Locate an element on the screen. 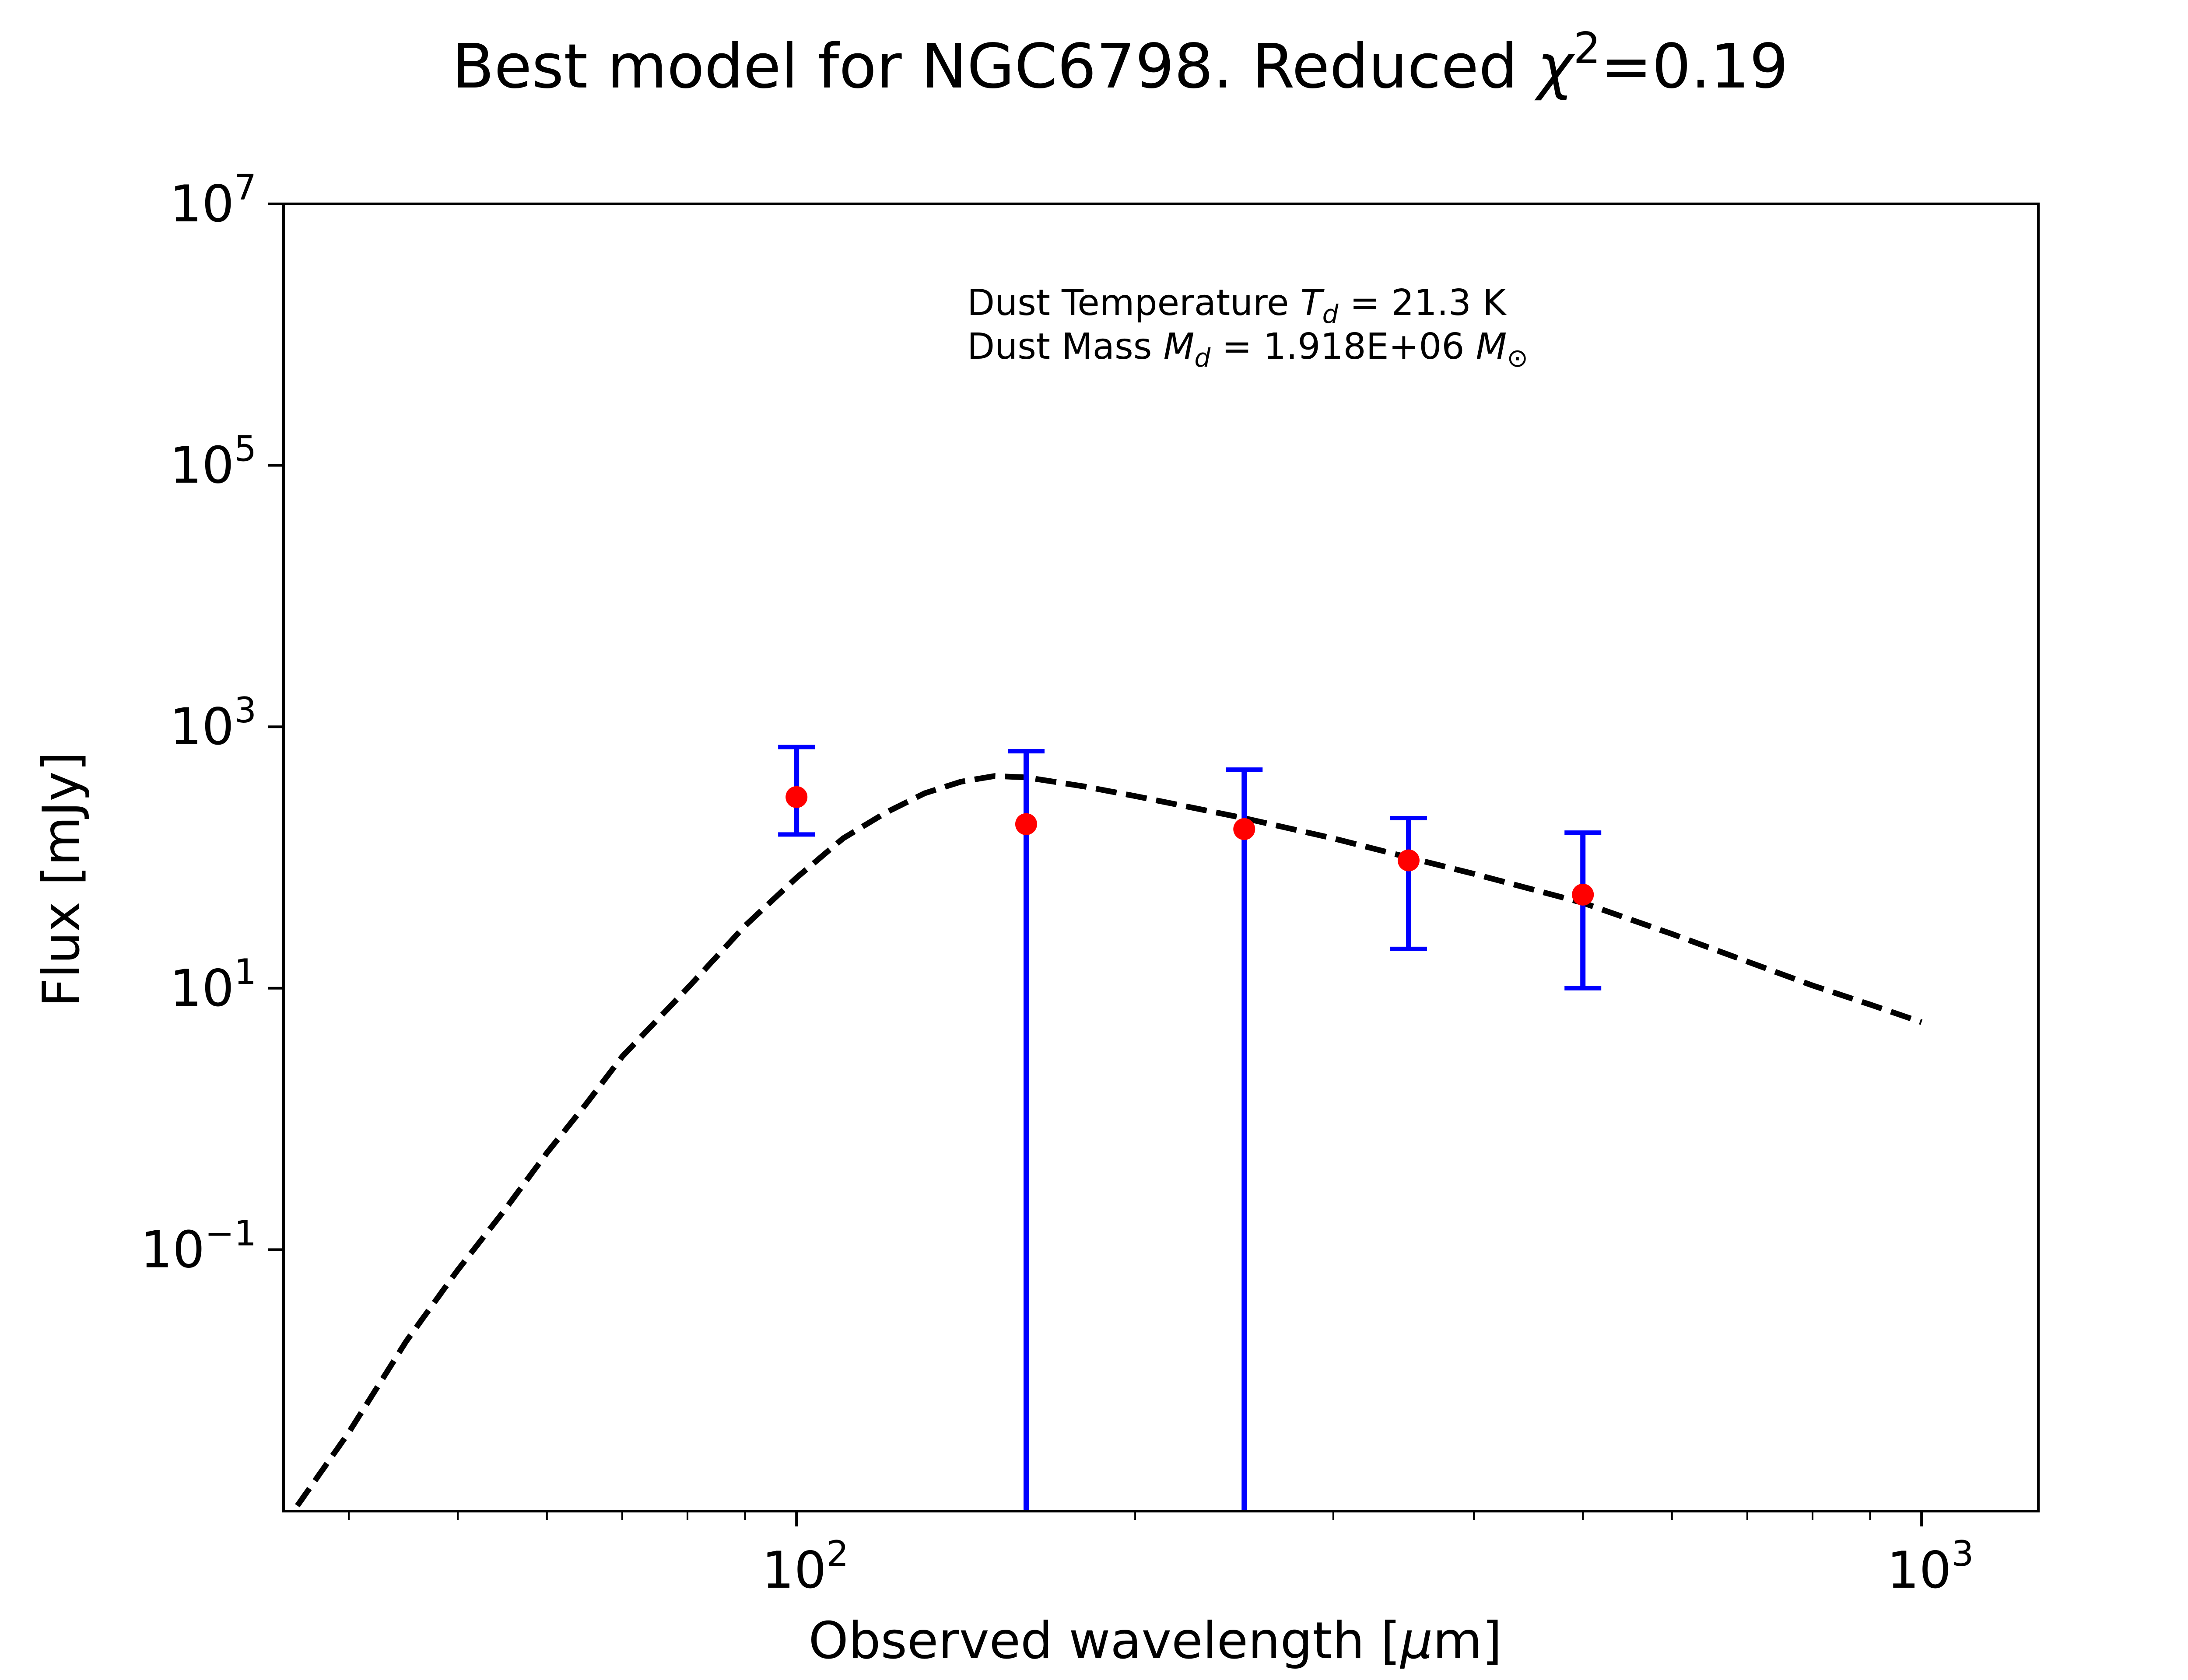  dust-mass-annotation: Dust Mass Md = 1.918E+06 M⊙ is located at coordinates (1247, 349).